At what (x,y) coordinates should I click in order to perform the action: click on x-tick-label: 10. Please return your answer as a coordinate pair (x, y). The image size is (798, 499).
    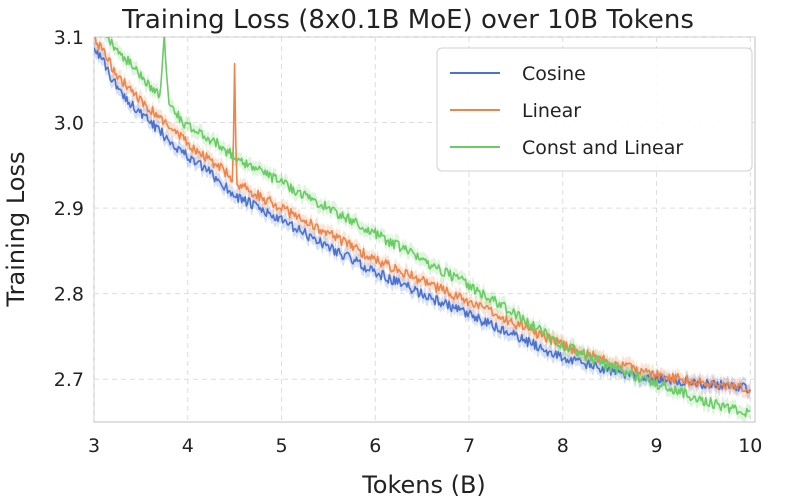
    Looking at the image, I should click on (750, 446).